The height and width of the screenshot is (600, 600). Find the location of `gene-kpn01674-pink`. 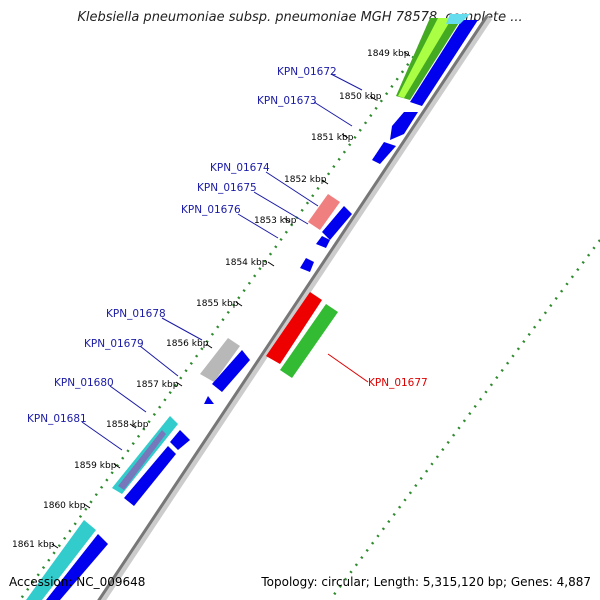

gene-kpn01674-pink is located at coordinates (324, 212).